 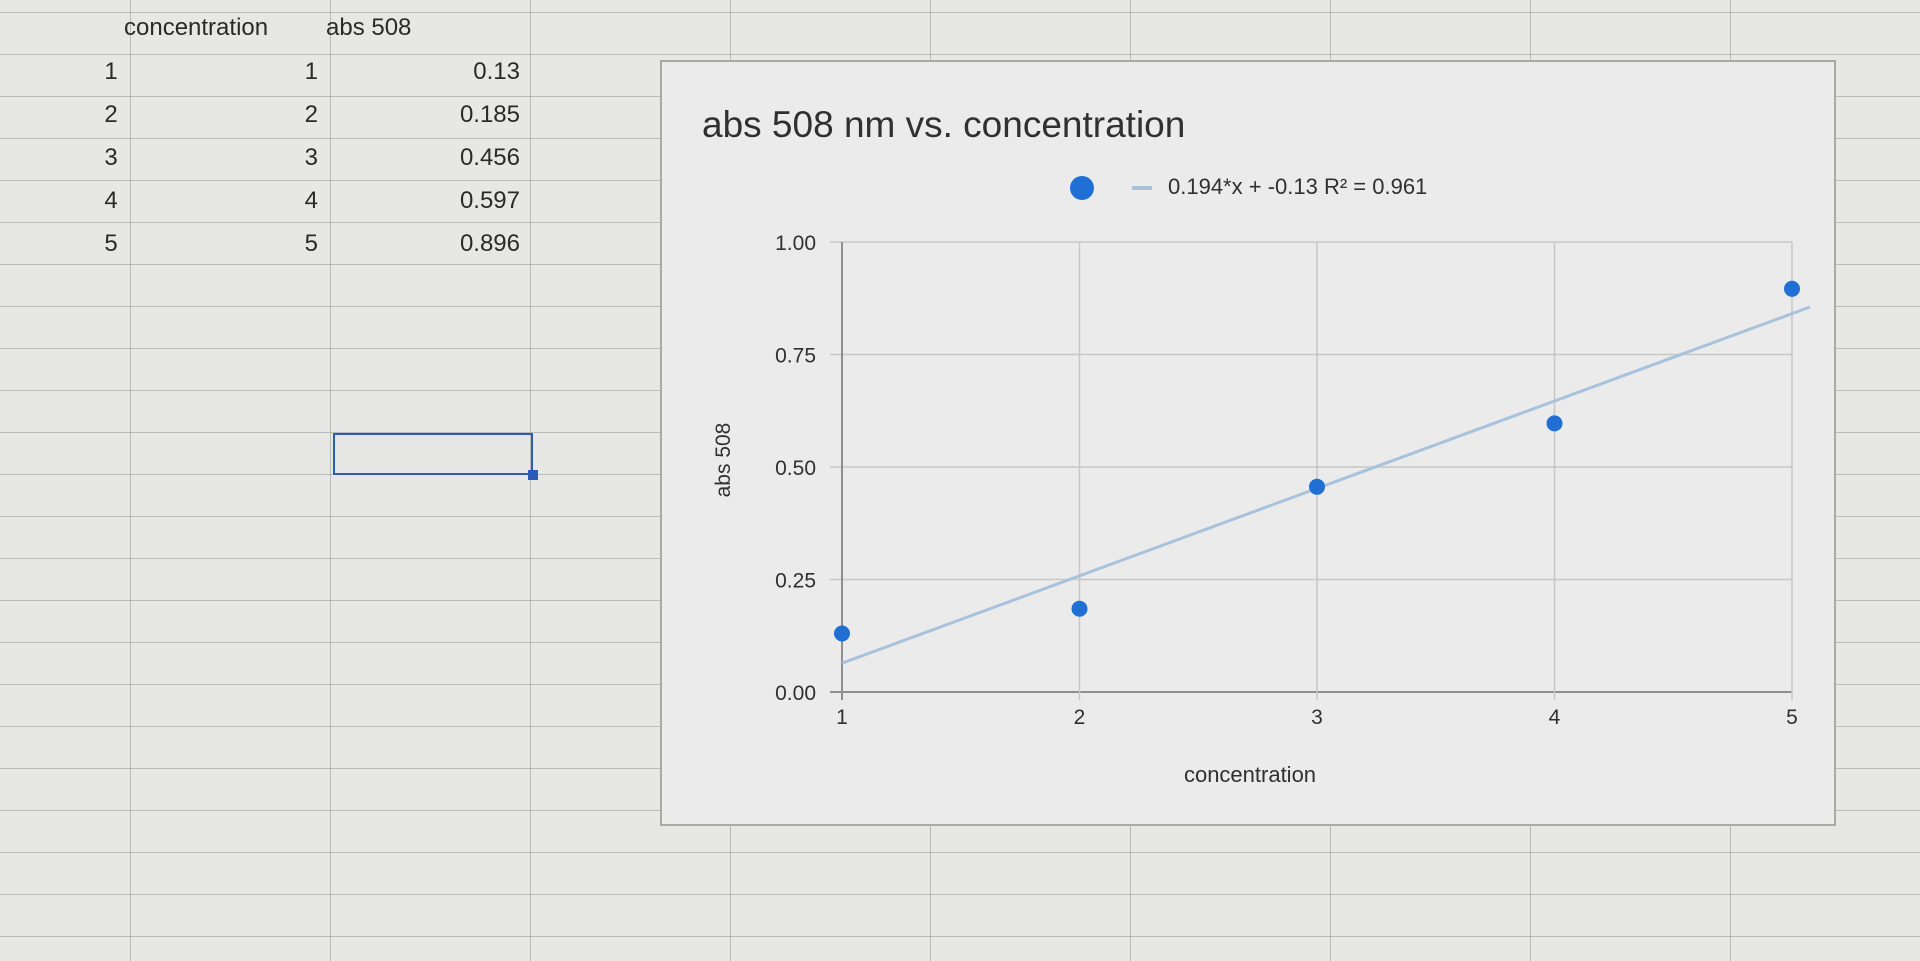 I want to click on row-number: 1, so click(x=111, y=71).